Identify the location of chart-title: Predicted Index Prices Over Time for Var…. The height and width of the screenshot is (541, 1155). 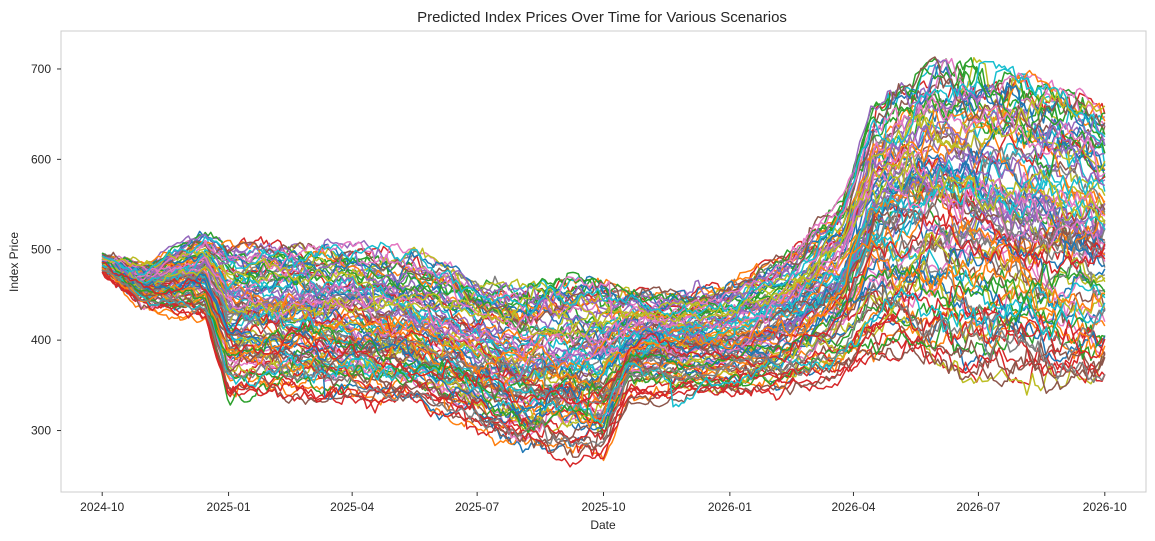
(602, 17).